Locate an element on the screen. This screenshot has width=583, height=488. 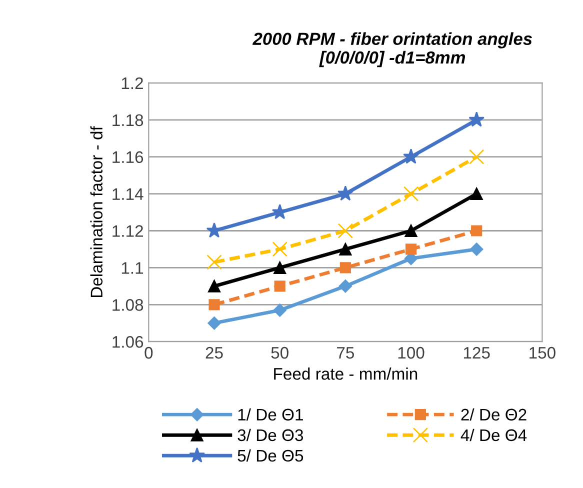
x-tick-label: 50 is located at coordinates (279, 352).